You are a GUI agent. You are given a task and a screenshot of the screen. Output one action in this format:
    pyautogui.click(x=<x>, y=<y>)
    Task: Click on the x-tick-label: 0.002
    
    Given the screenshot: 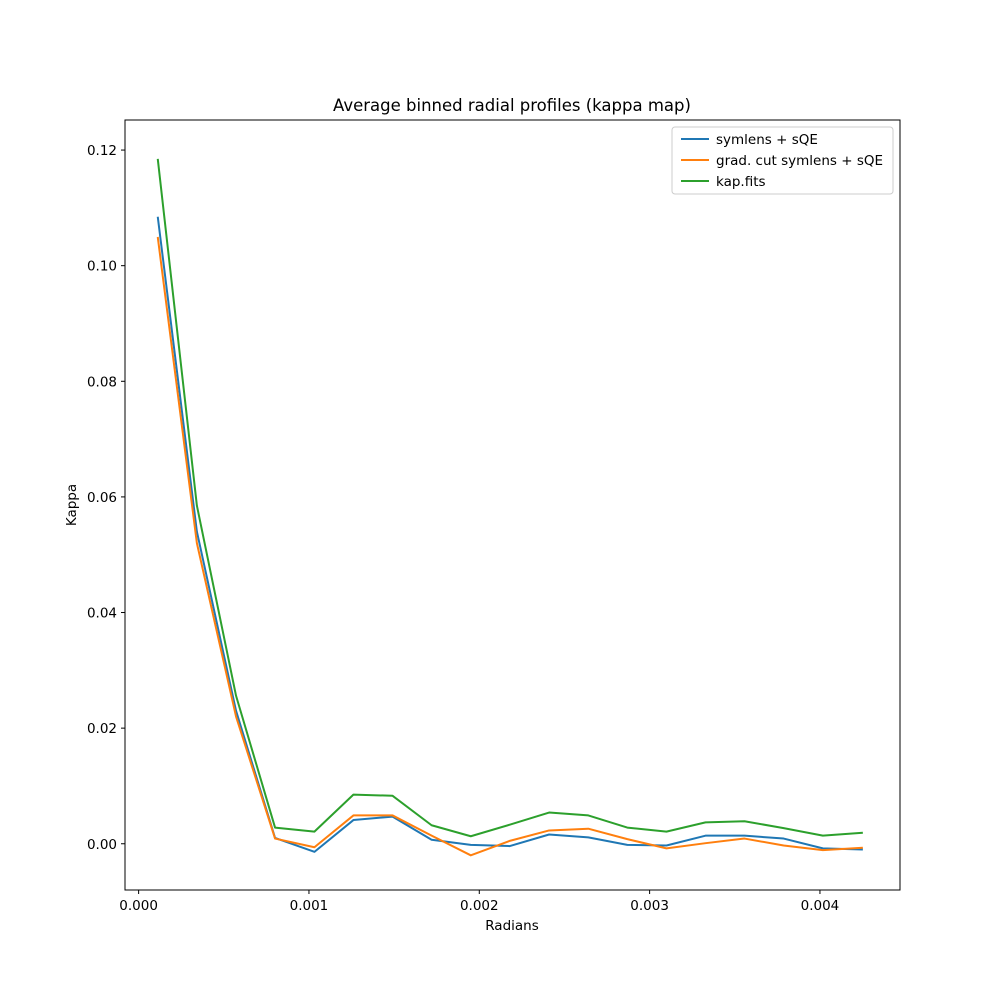 What is the action you would take?
    pyautogui.click(x=479, y=906)
    